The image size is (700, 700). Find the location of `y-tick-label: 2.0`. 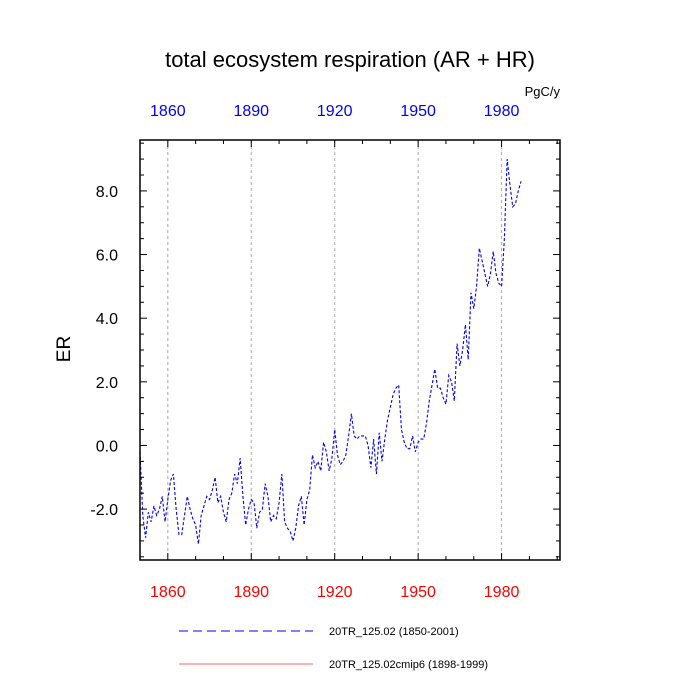

y-tick-label: 2.0 is located at coordinates (107, 383).